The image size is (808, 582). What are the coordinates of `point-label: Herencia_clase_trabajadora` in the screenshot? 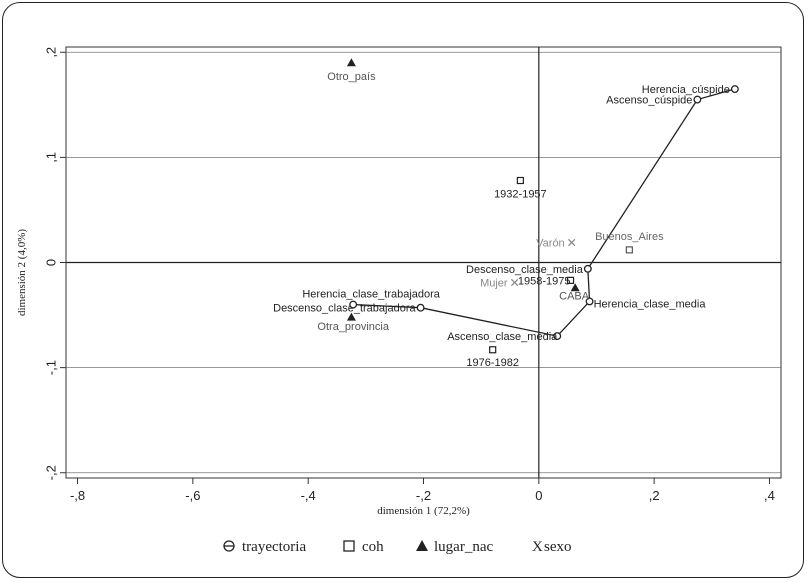 It's located at (371, 295).